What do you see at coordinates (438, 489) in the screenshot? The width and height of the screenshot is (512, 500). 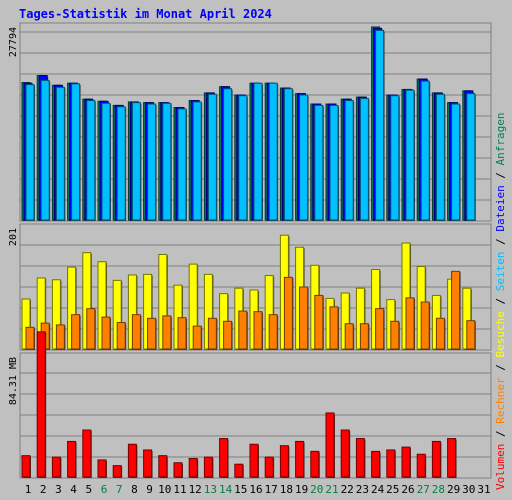 I see `x-tick-label: 28` at bounding box center [438, 489].